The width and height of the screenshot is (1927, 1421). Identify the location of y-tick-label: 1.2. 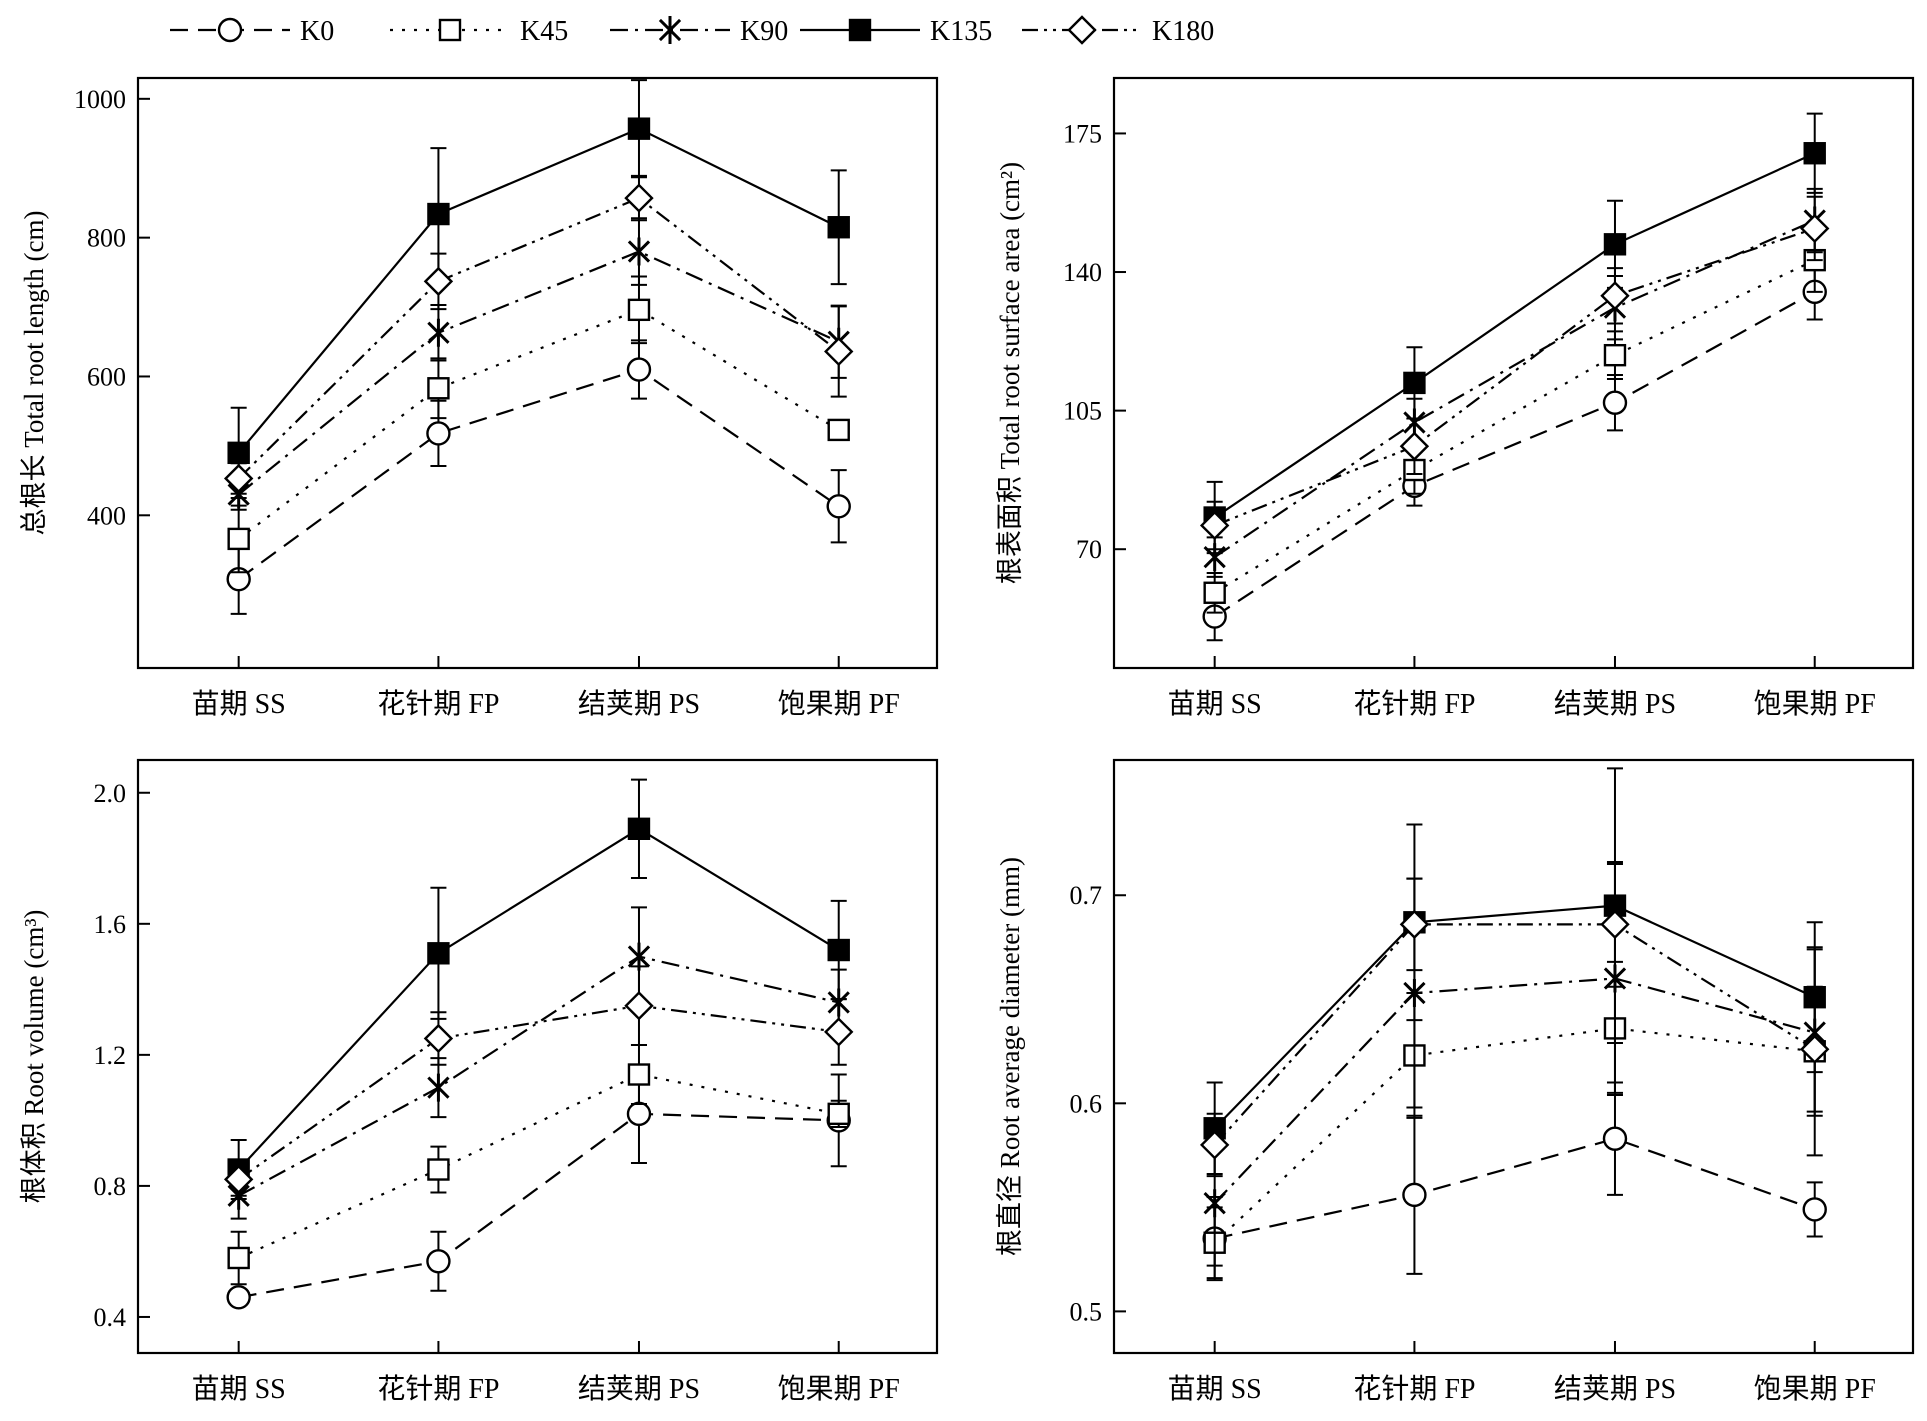
(110, 1055).